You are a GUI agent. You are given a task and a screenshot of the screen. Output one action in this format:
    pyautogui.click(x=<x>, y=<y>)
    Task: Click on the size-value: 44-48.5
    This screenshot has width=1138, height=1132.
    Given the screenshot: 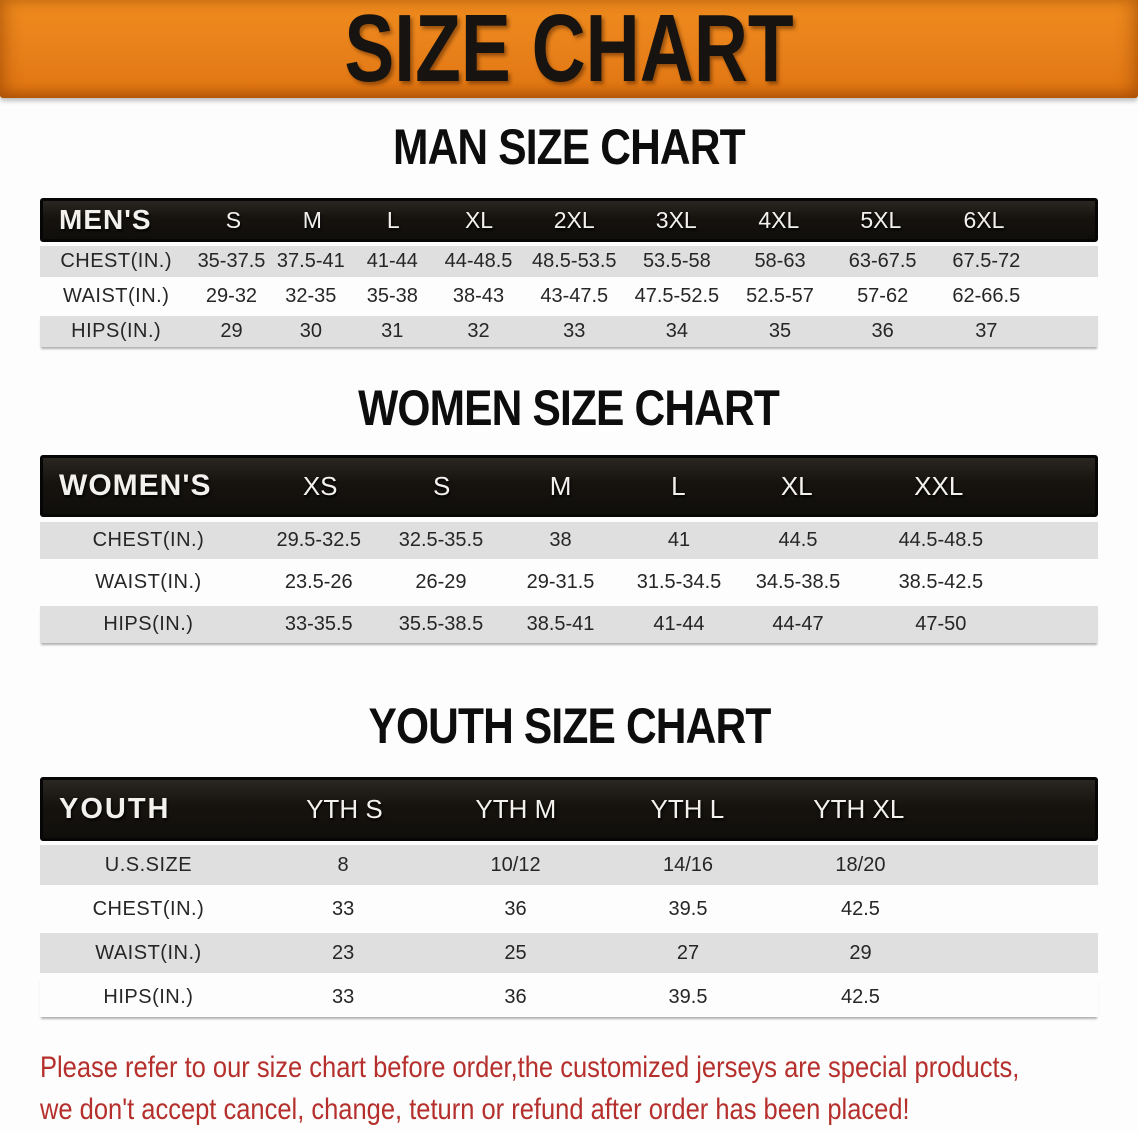 What is the action you would take?
    pyautogui.click(x=478, y=261)
    